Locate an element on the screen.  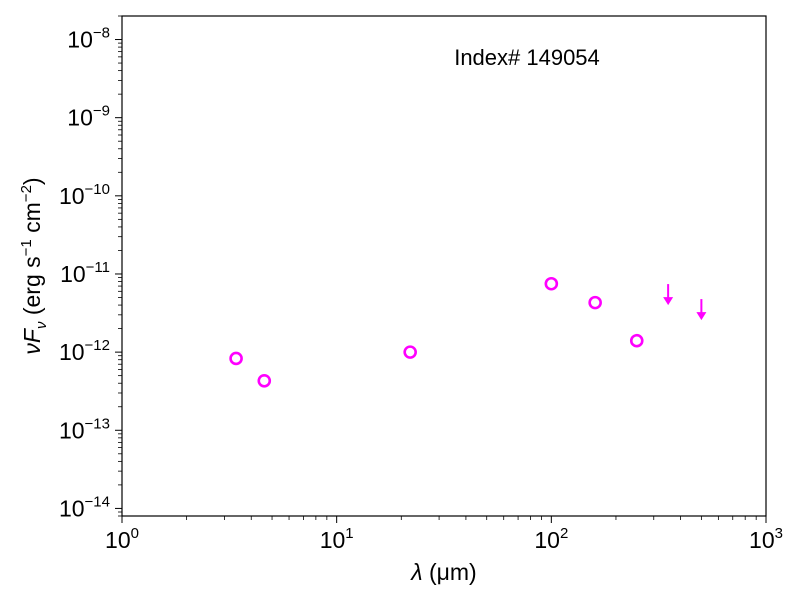
y-axis-unit-mid: cm is located at coordinates (32, 220).